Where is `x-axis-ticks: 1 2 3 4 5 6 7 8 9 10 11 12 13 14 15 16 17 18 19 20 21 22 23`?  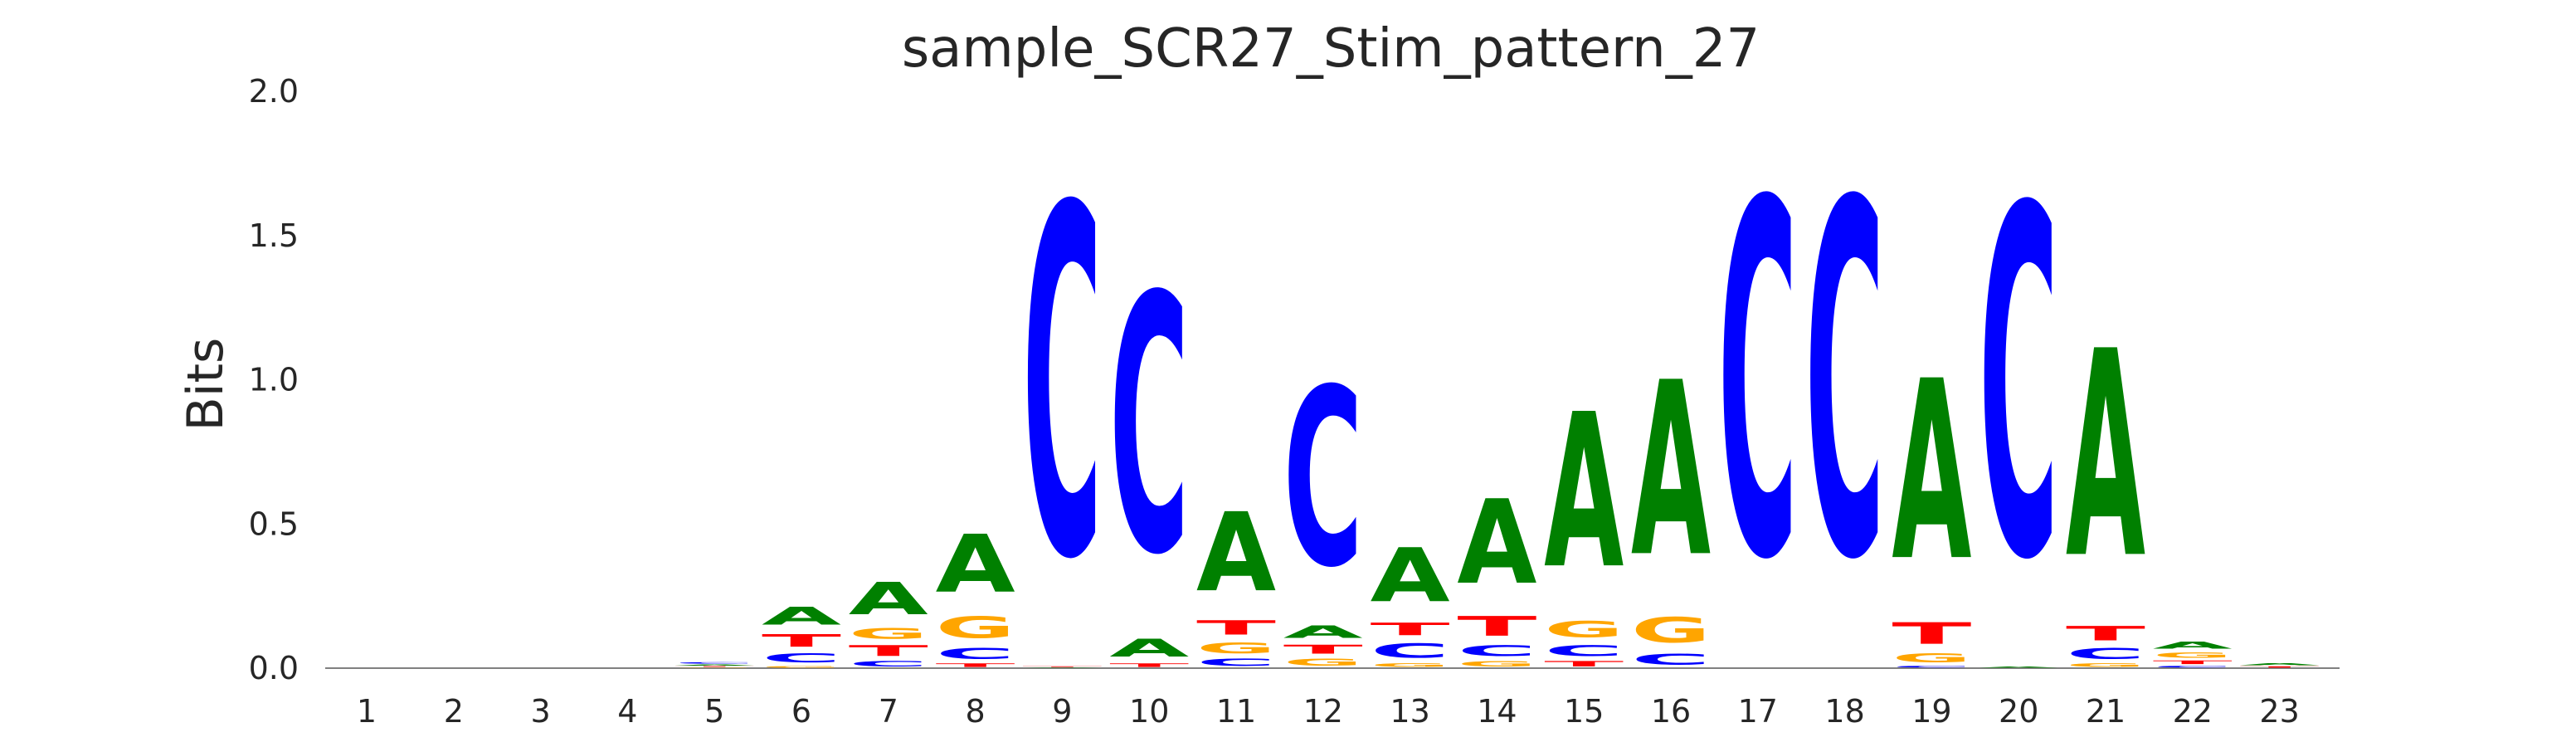 x-axis-ticks: 1 2 3 4 5 6 7 8 9 10 11 12 13 14 15 16 17 18 19 20 21 22 23 is located at coordinates (1328, 711).